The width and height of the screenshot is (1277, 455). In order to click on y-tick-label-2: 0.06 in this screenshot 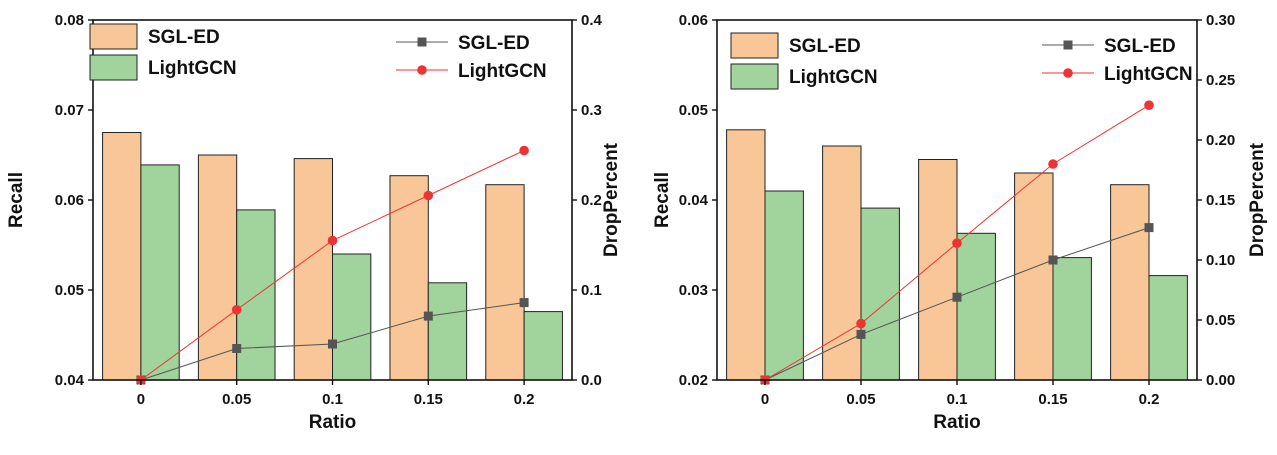, I will do `click(69, 200)`.